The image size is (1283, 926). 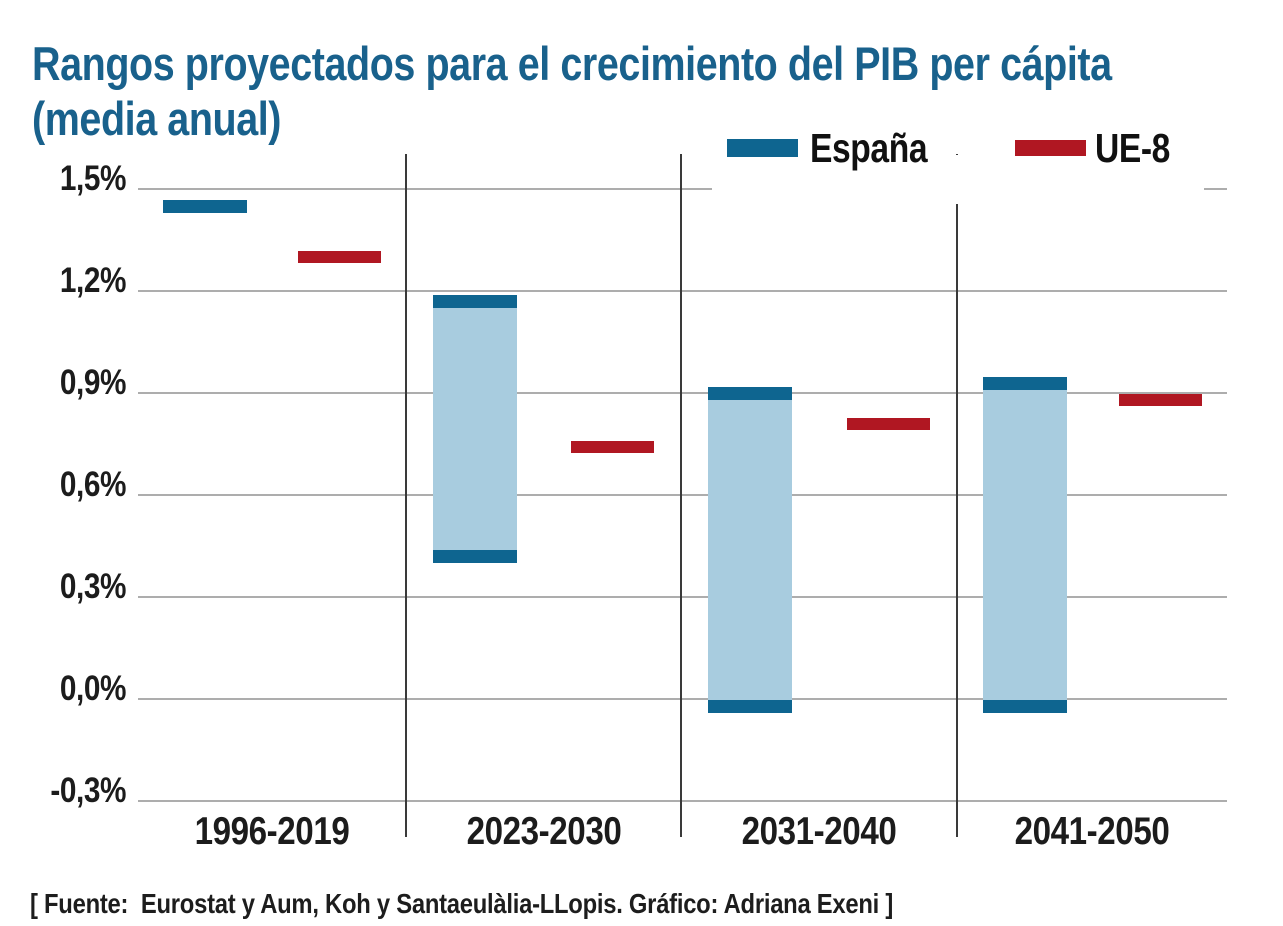 What do you see at coordinates (93, 688) in the screenshot?
I see `y-tick-label: 0,0%` at bounding box center [93, 688].